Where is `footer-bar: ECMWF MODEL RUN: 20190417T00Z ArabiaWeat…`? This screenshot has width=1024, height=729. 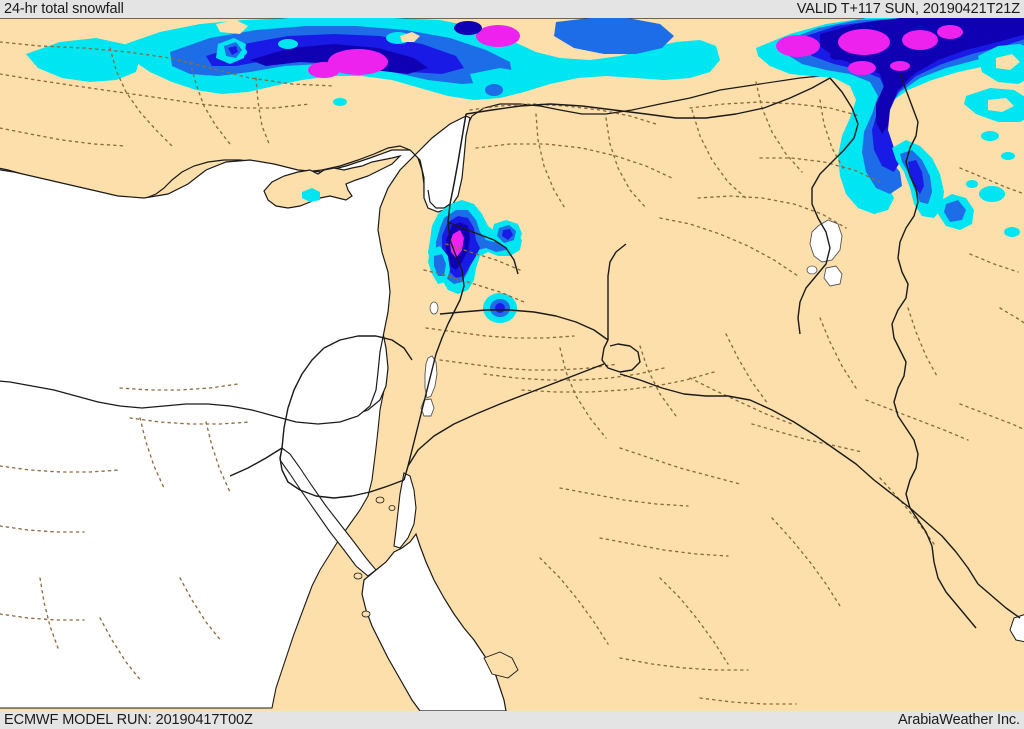 footer-bar: ECMWF MODEL RUN: 20190417T00Z ArabiaWeat… is located at coordinates (512, 720).